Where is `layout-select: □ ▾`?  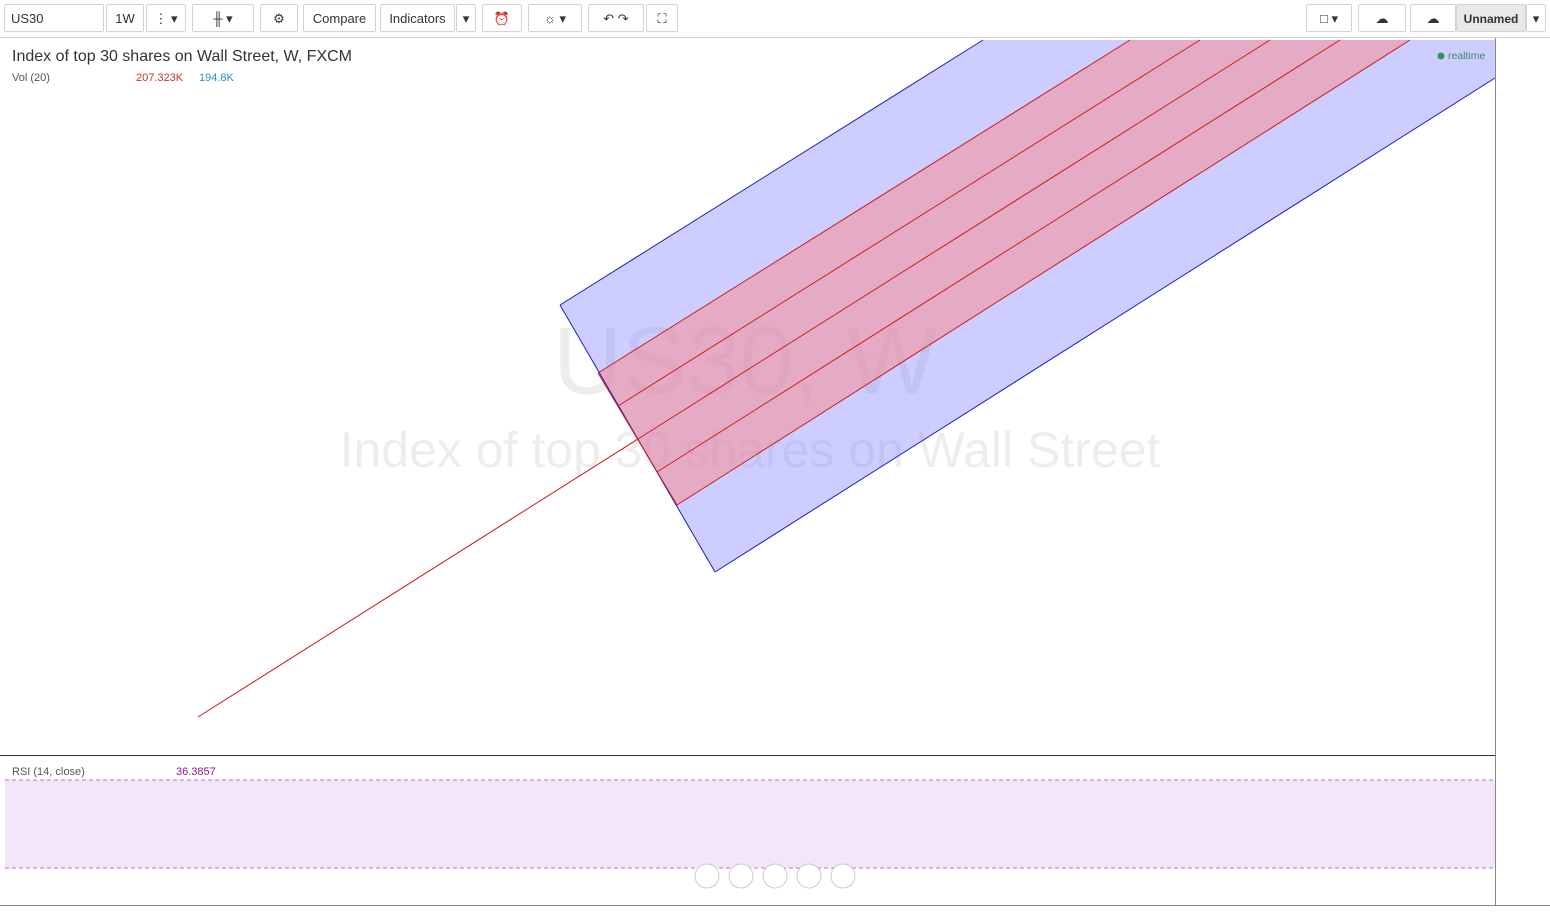 layout-select: □ ▾ is located at coordinates (1329, 18).